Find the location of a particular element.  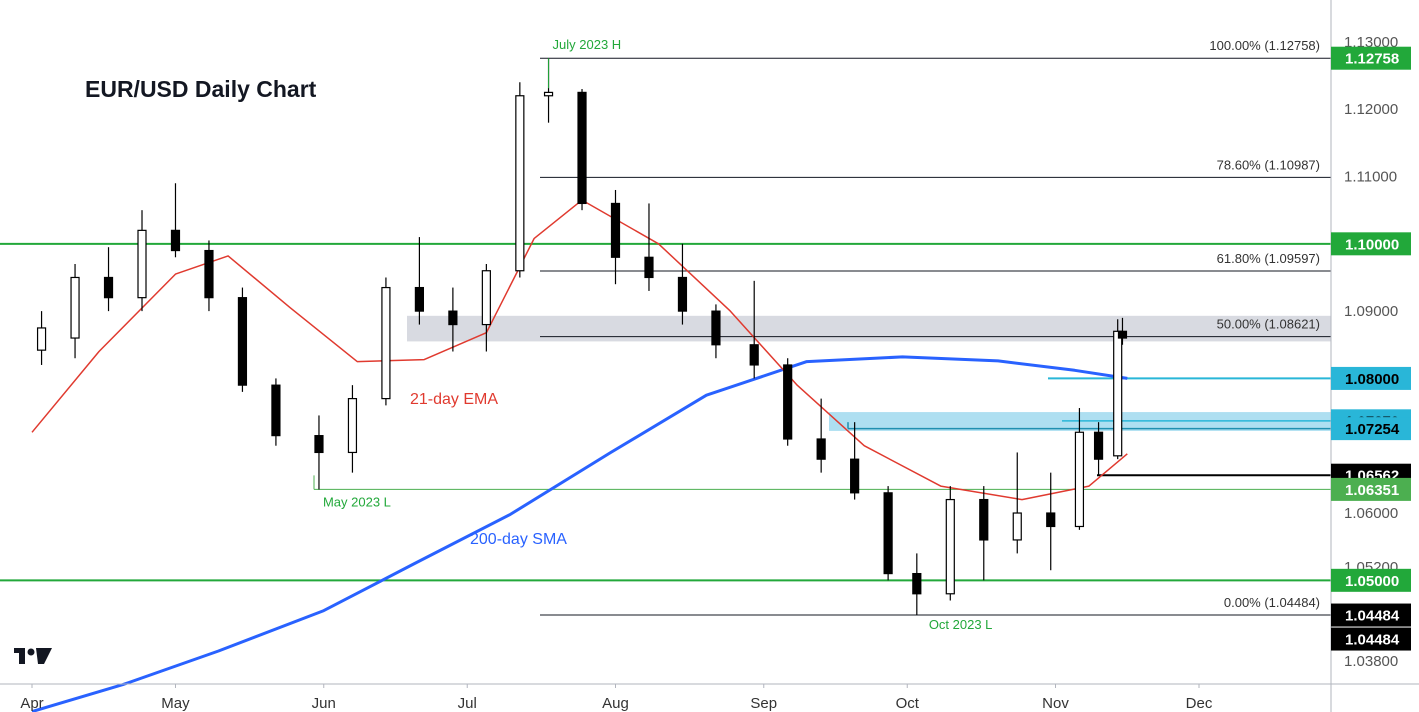

x-tick-6: Oct is located at coordinates (908, 703).